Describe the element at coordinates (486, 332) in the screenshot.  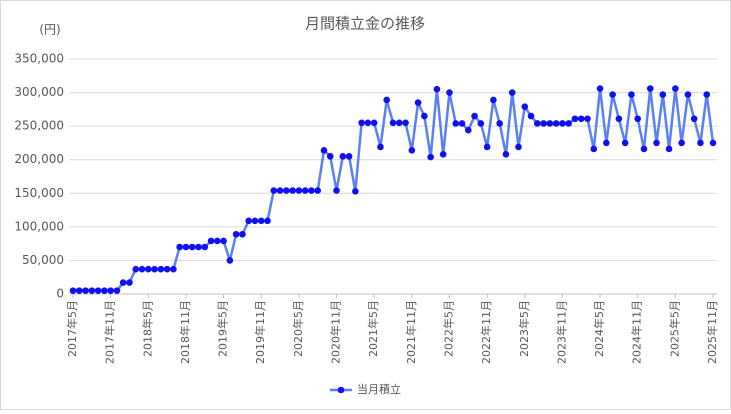
I see `x-tick-label: 2022年11月` at that location.